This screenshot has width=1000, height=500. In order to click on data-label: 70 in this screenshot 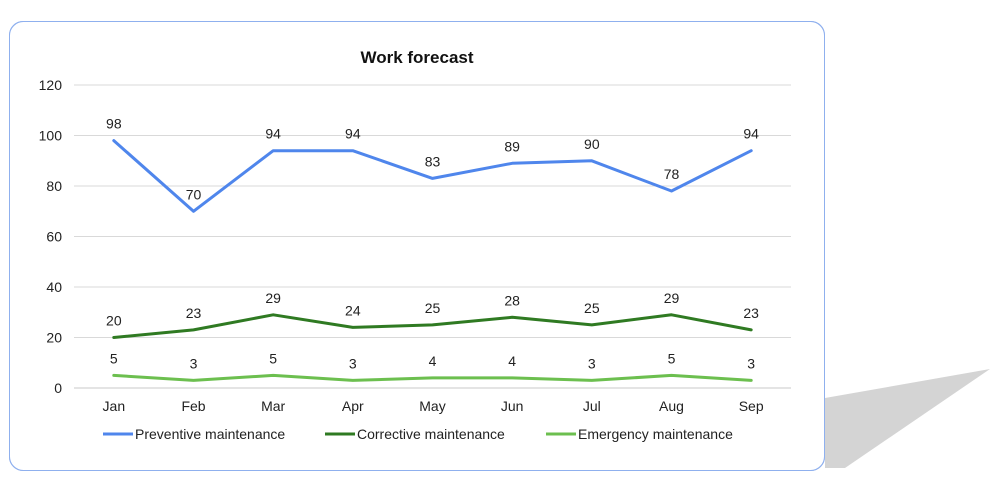, I will do `click(194, 194)`.